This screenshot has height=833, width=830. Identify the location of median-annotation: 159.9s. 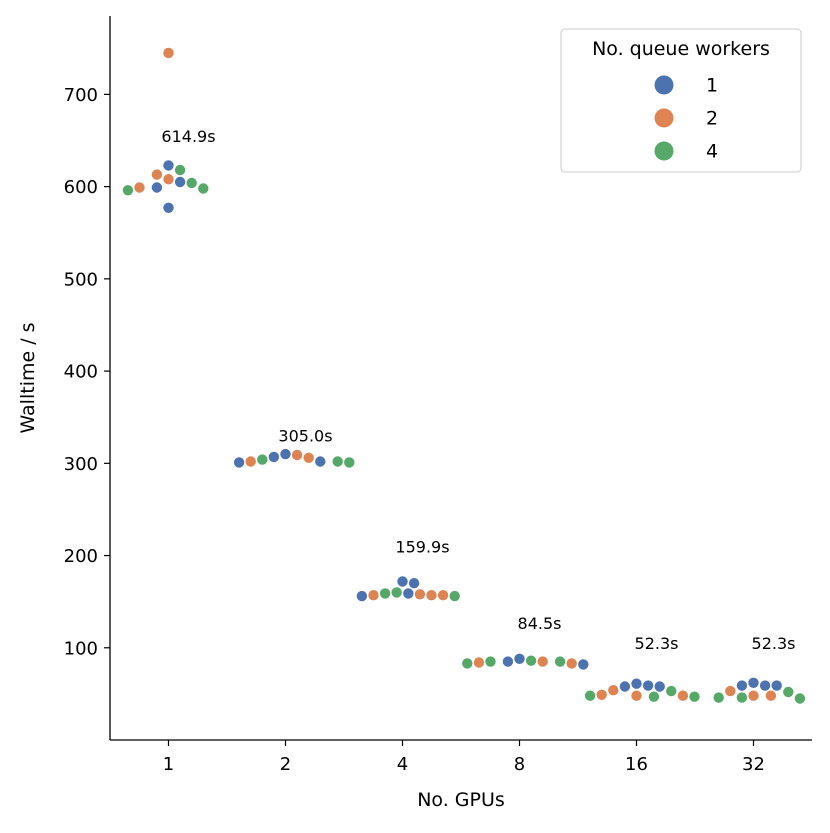
(422, 546).